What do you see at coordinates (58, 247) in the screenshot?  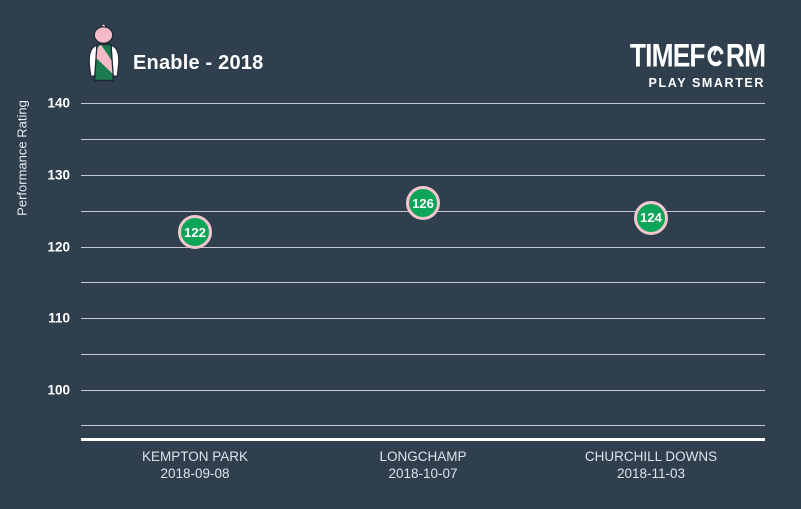 I see `y-tick-label: 120` at bounding box center [58, 247].